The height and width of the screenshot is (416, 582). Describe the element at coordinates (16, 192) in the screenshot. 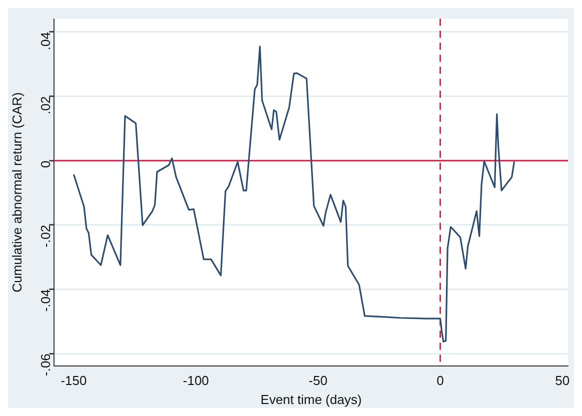

I see `y-axis-title: Cumulative abnormal return (CAR)` at that location.